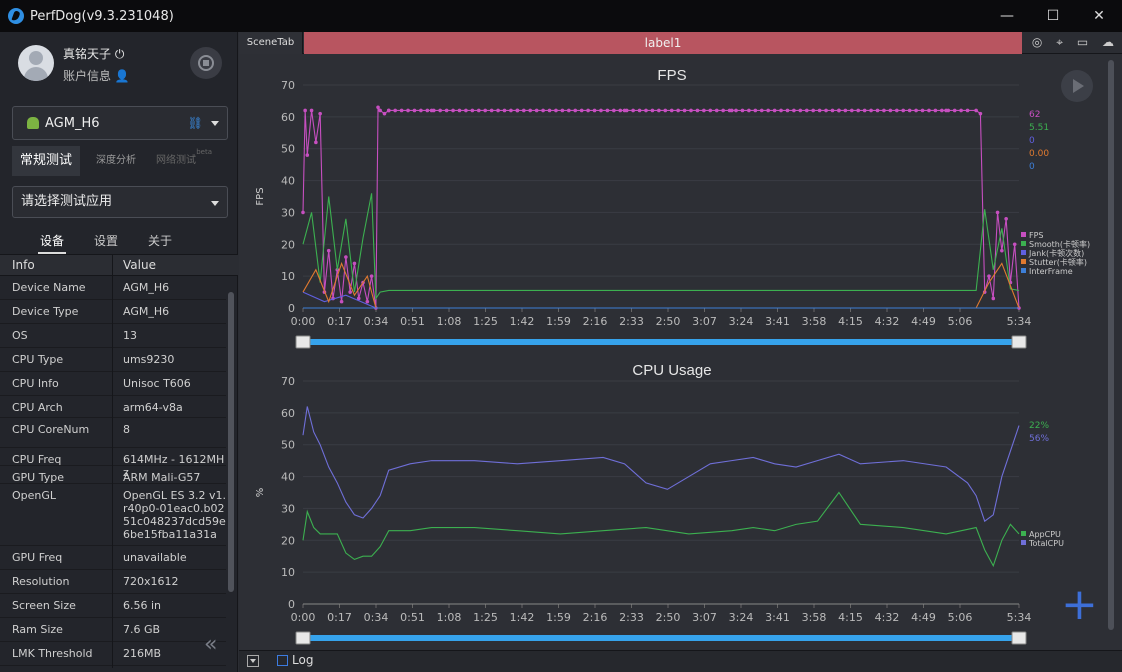 This screenshot has width=1122, height=672. Describe the element at coordinates (116, 160) in the screenshot. I see `tab-deep-analysis: 深度分析` at that location.